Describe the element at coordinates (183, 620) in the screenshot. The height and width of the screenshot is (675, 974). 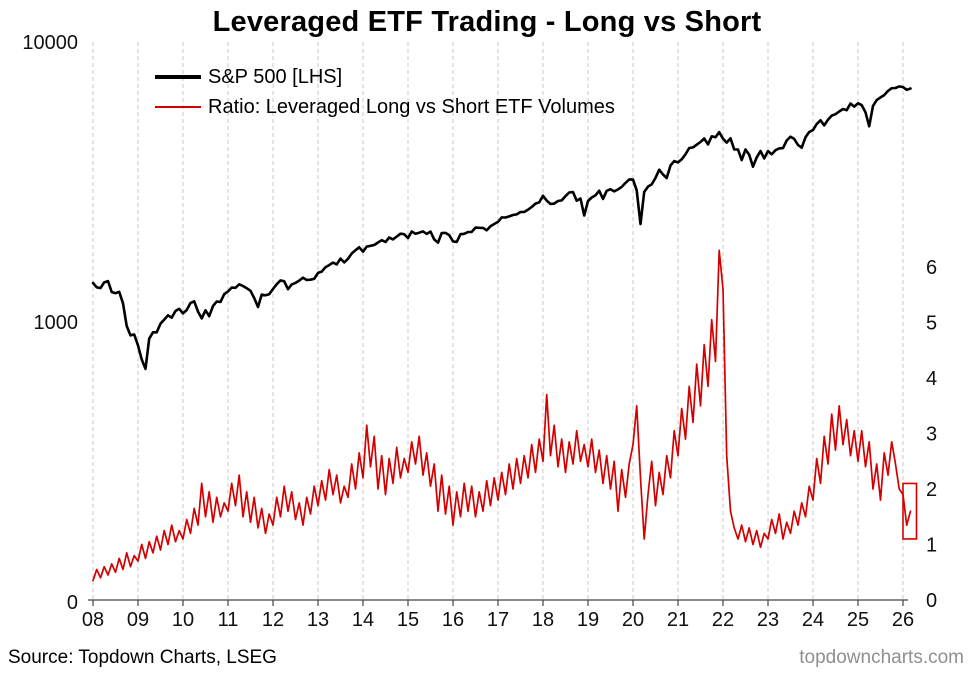
I see `svg-text: 10` at that location.